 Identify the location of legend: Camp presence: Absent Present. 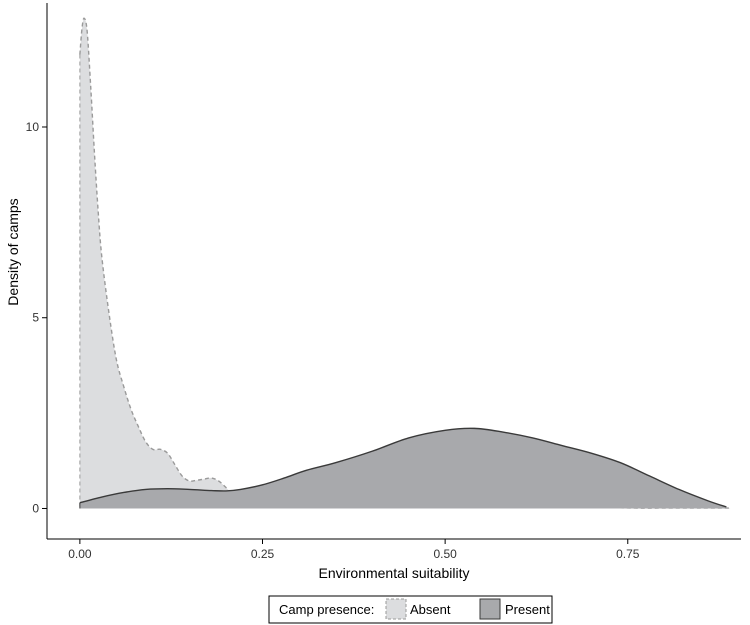
(410, 609).